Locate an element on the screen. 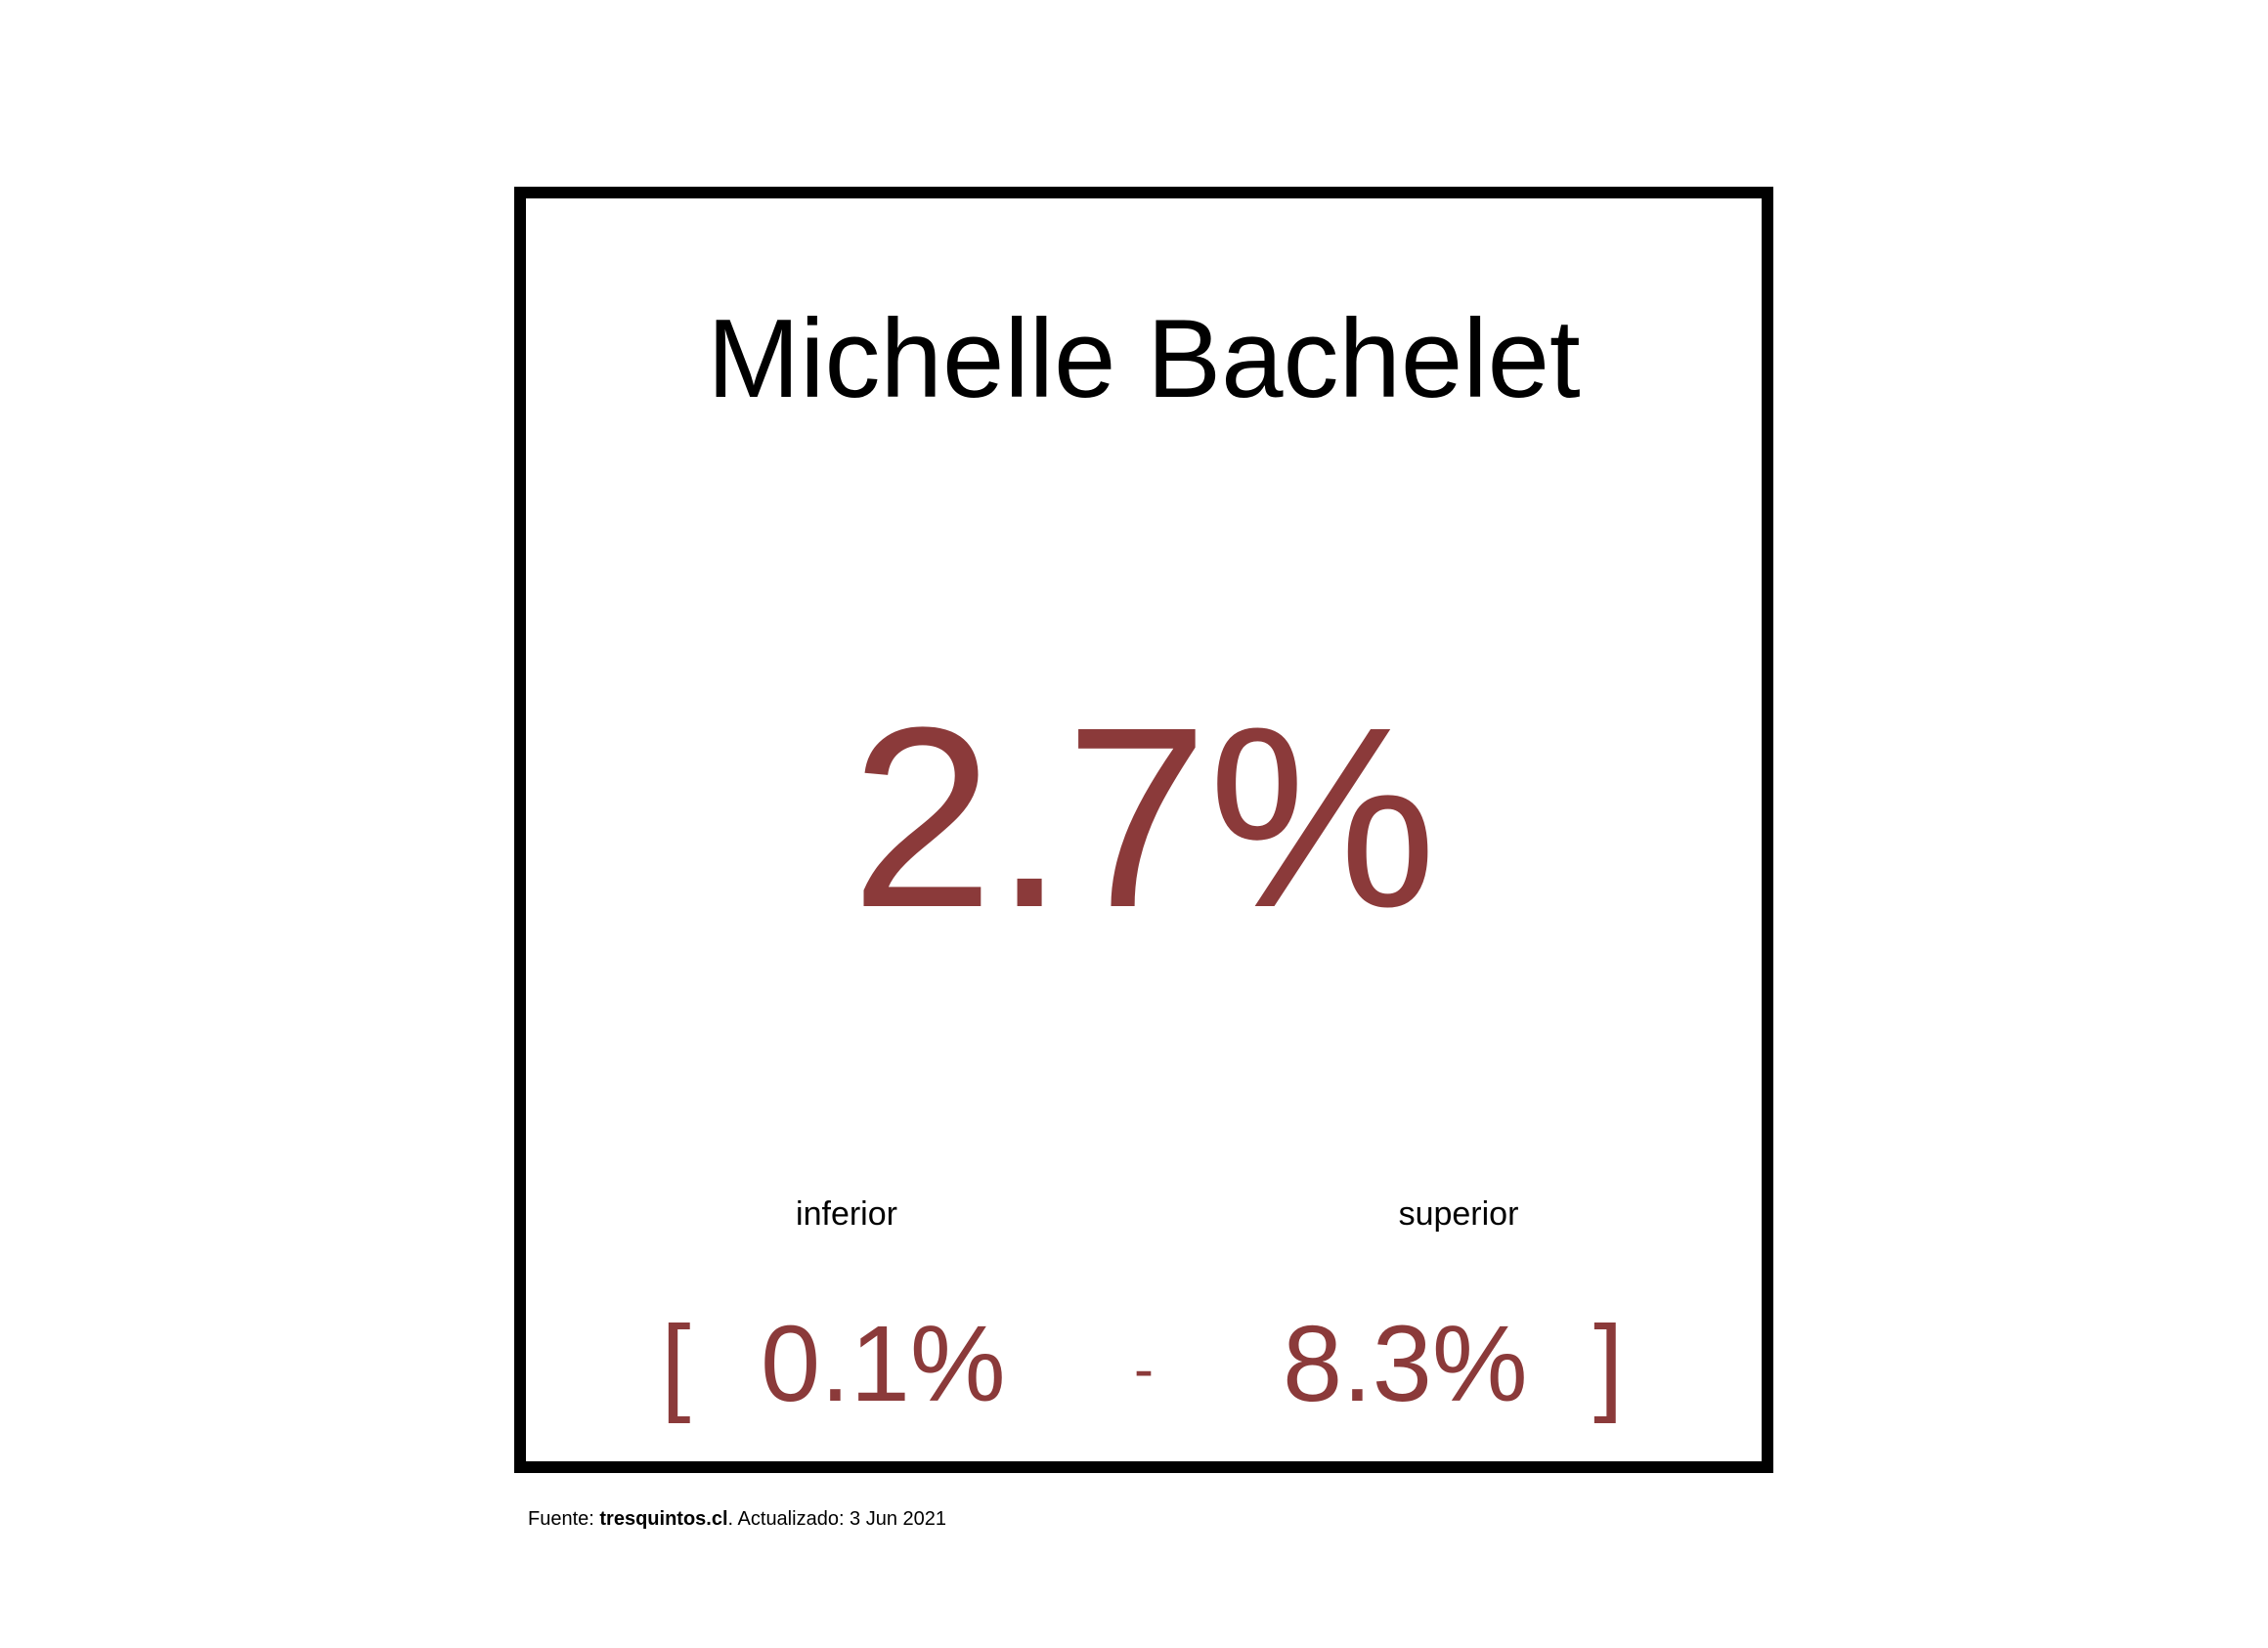  footer-source-link: tresquintos.cl is located at coordinates (663, 1519).